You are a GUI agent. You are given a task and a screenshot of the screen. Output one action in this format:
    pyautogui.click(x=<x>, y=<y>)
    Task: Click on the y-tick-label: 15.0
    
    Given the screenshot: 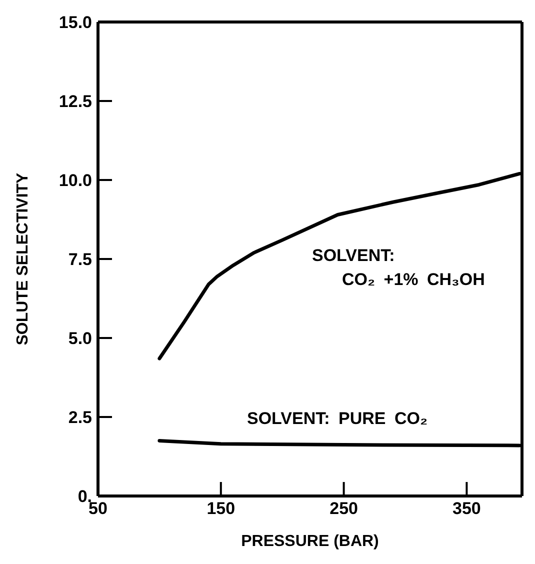 What is the action you would take?
    pyautogui.click(x=75, y=22)
    